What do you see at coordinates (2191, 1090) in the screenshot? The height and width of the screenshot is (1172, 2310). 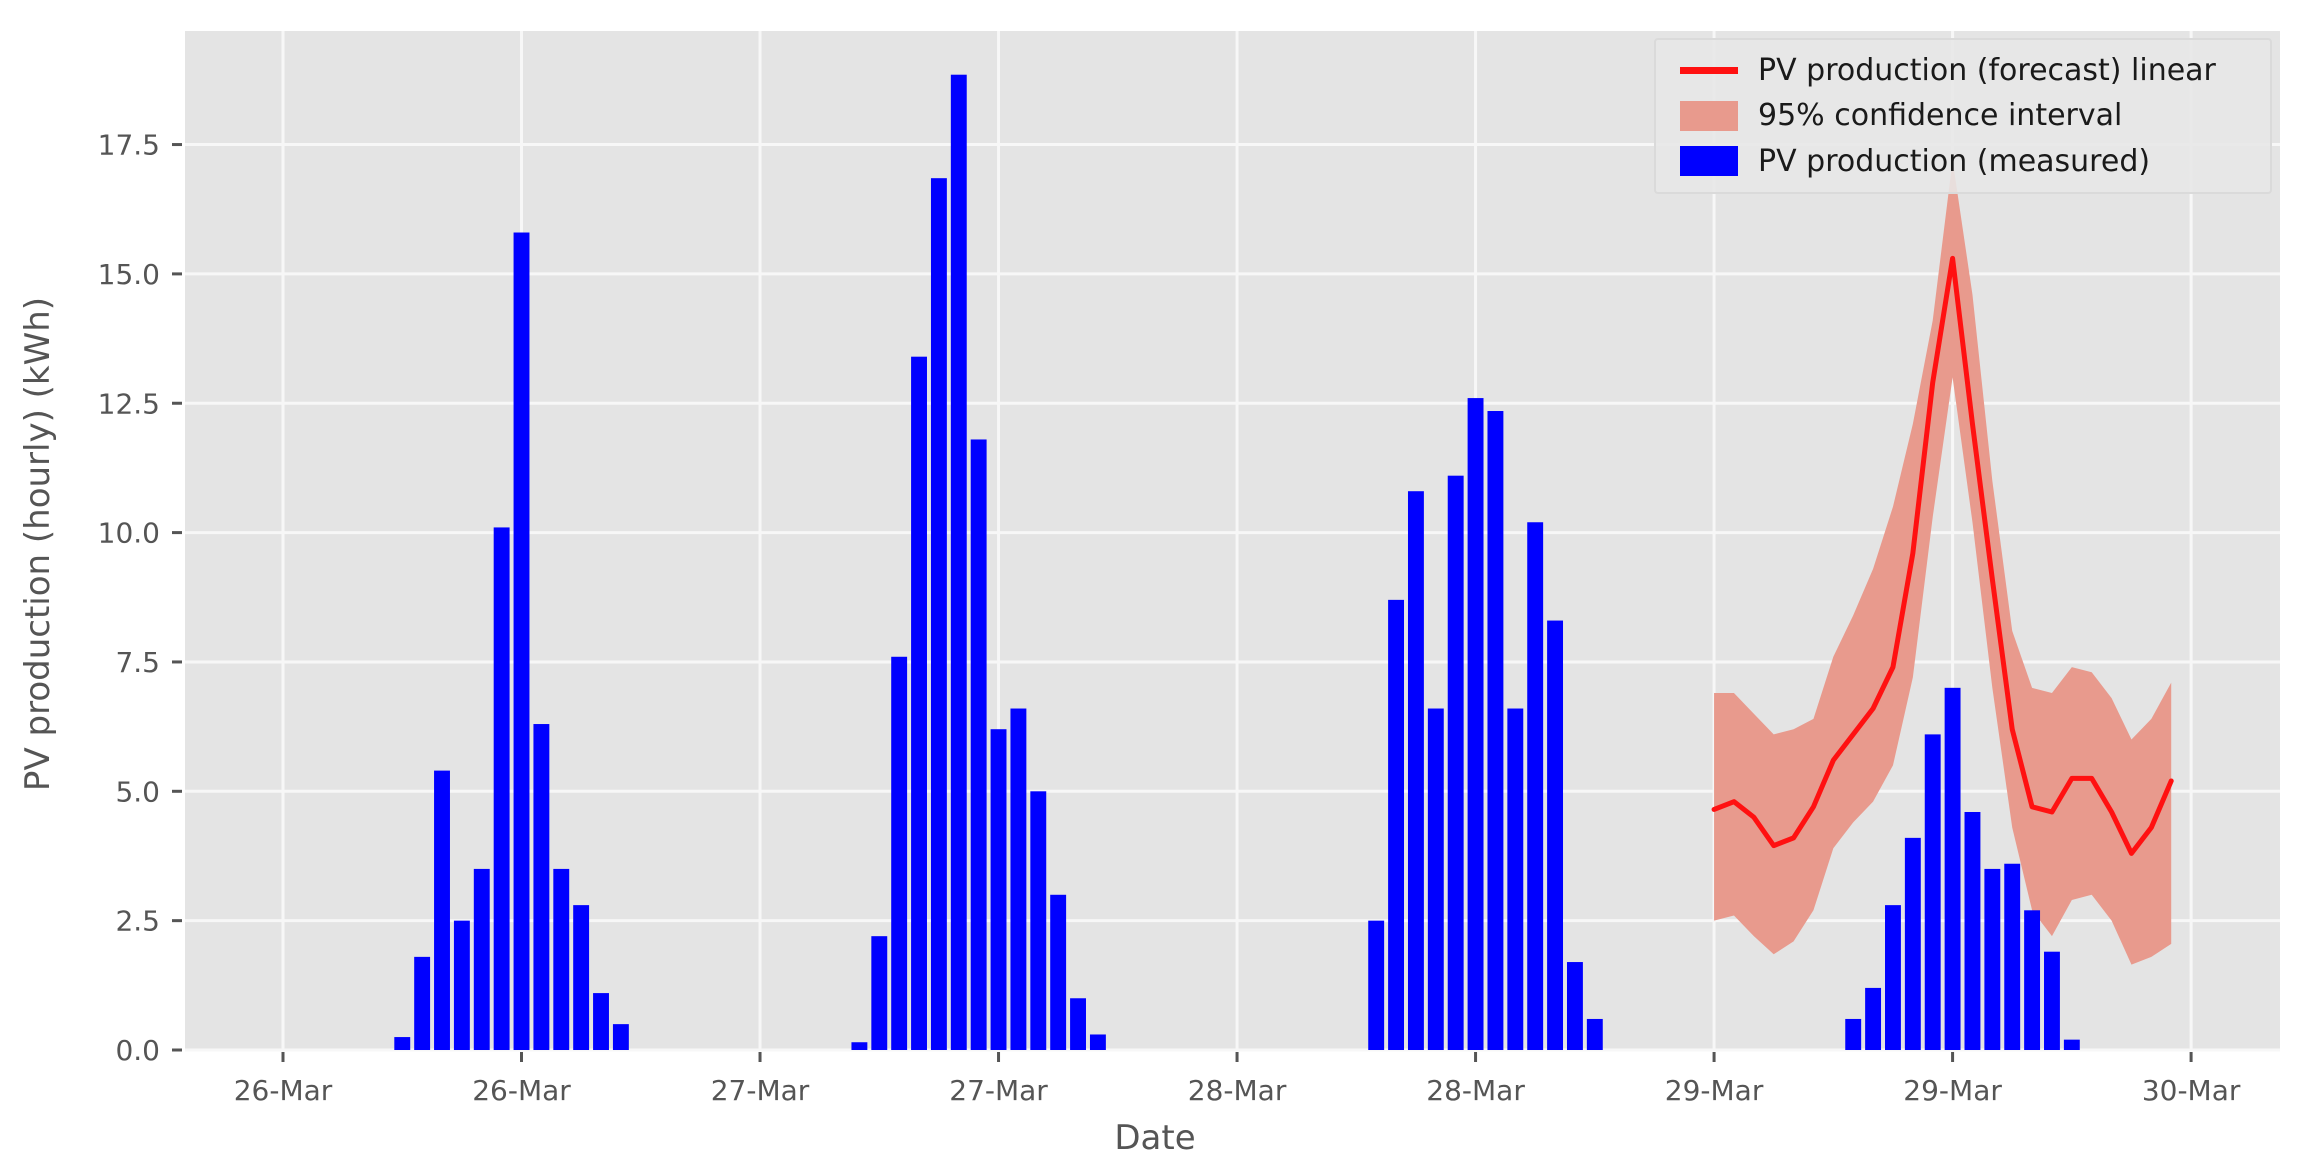 I see `x-tick-label: 30-Mar` at bounding box center [2191, 1090].